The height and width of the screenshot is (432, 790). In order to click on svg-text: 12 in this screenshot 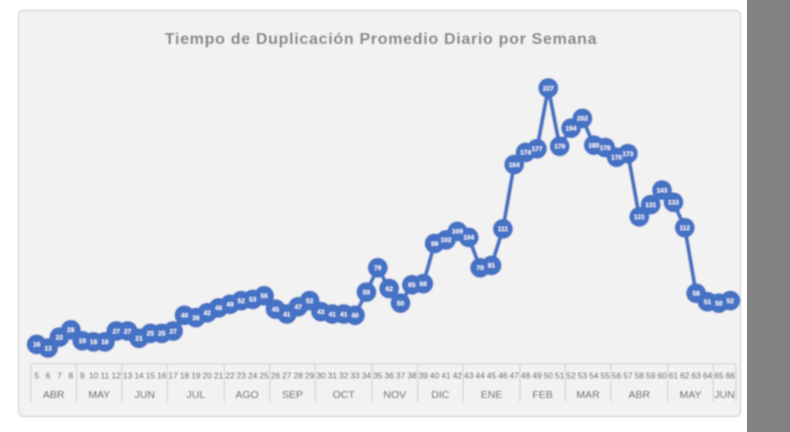, I will do `click(117, 376)`.